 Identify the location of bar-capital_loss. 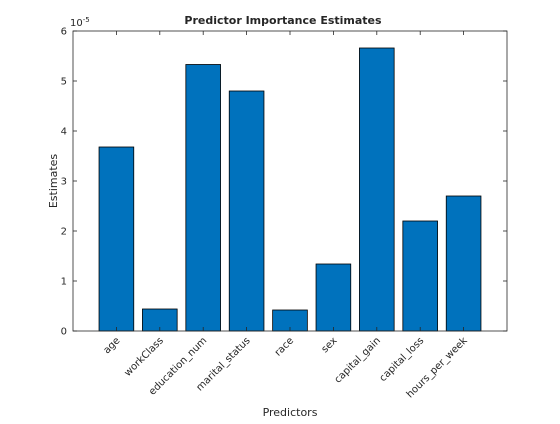
(420, 276).